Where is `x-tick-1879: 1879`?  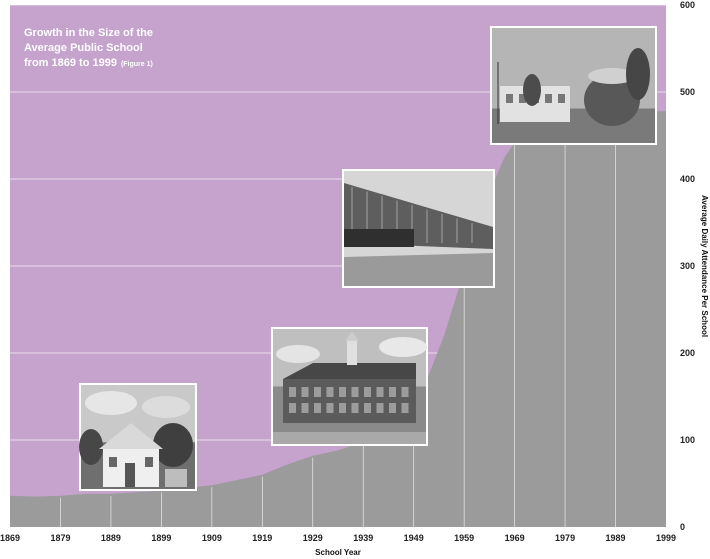 x-tick-1879: 1879 is located at coordinates (60, 538).